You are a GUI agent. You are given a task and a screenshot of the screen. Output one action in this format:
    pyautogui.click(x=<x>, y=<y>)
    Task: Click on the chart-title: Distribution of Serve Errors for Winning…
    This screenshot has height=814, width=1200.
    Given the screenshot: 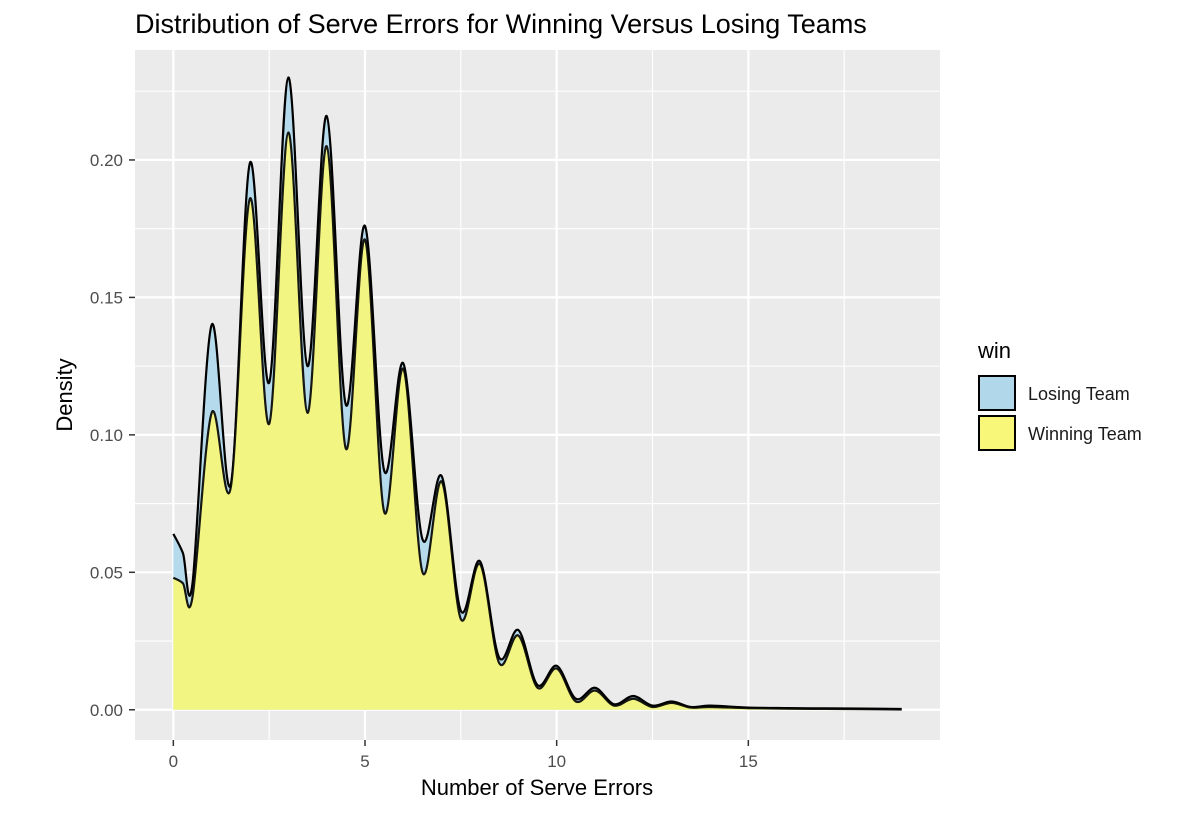 What is the action you would take?
    pyautogui.click(x=501, y=24)
    